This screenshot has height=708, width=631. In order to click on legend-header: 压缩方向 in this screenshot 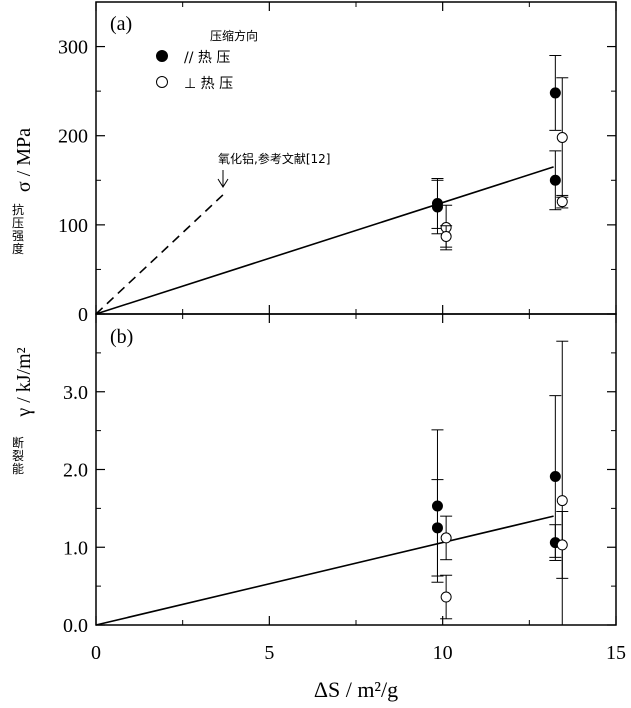, I will do `click(234, 35)`.